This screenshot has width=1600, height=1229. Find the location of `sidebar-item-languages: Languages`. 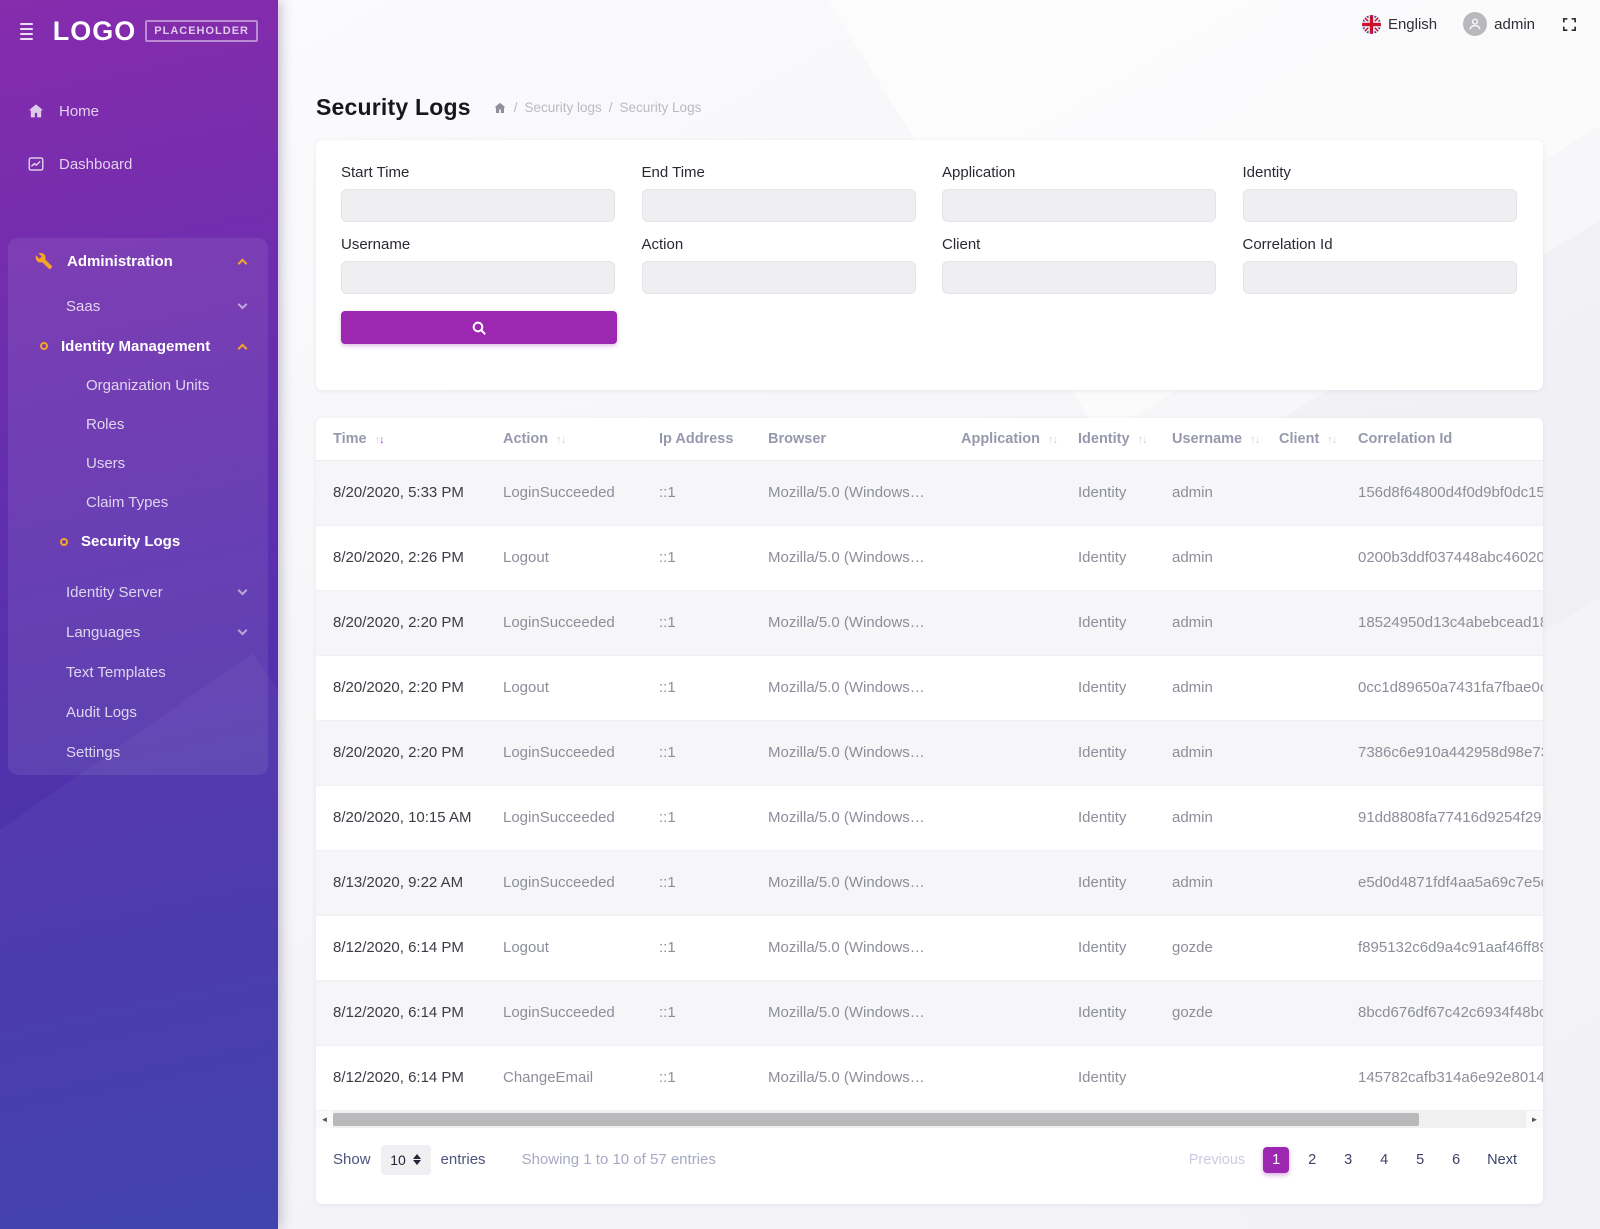

sidebar-item-languages: Languages is located at coordinates (138, 632).